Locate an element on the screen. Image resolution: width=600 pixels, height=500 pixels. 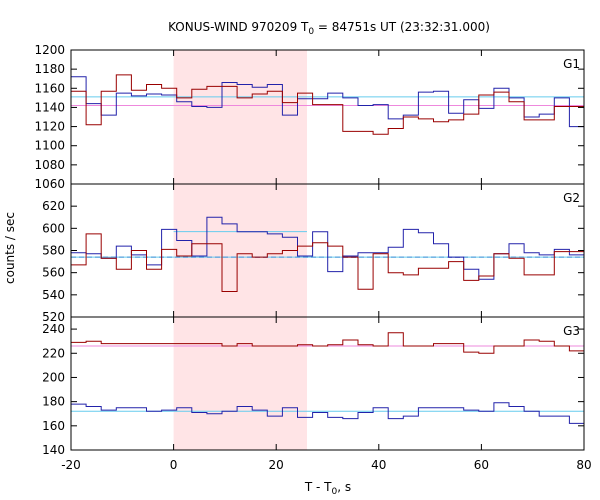
y-tick-label: 540 is located at coordinates (53, 295).